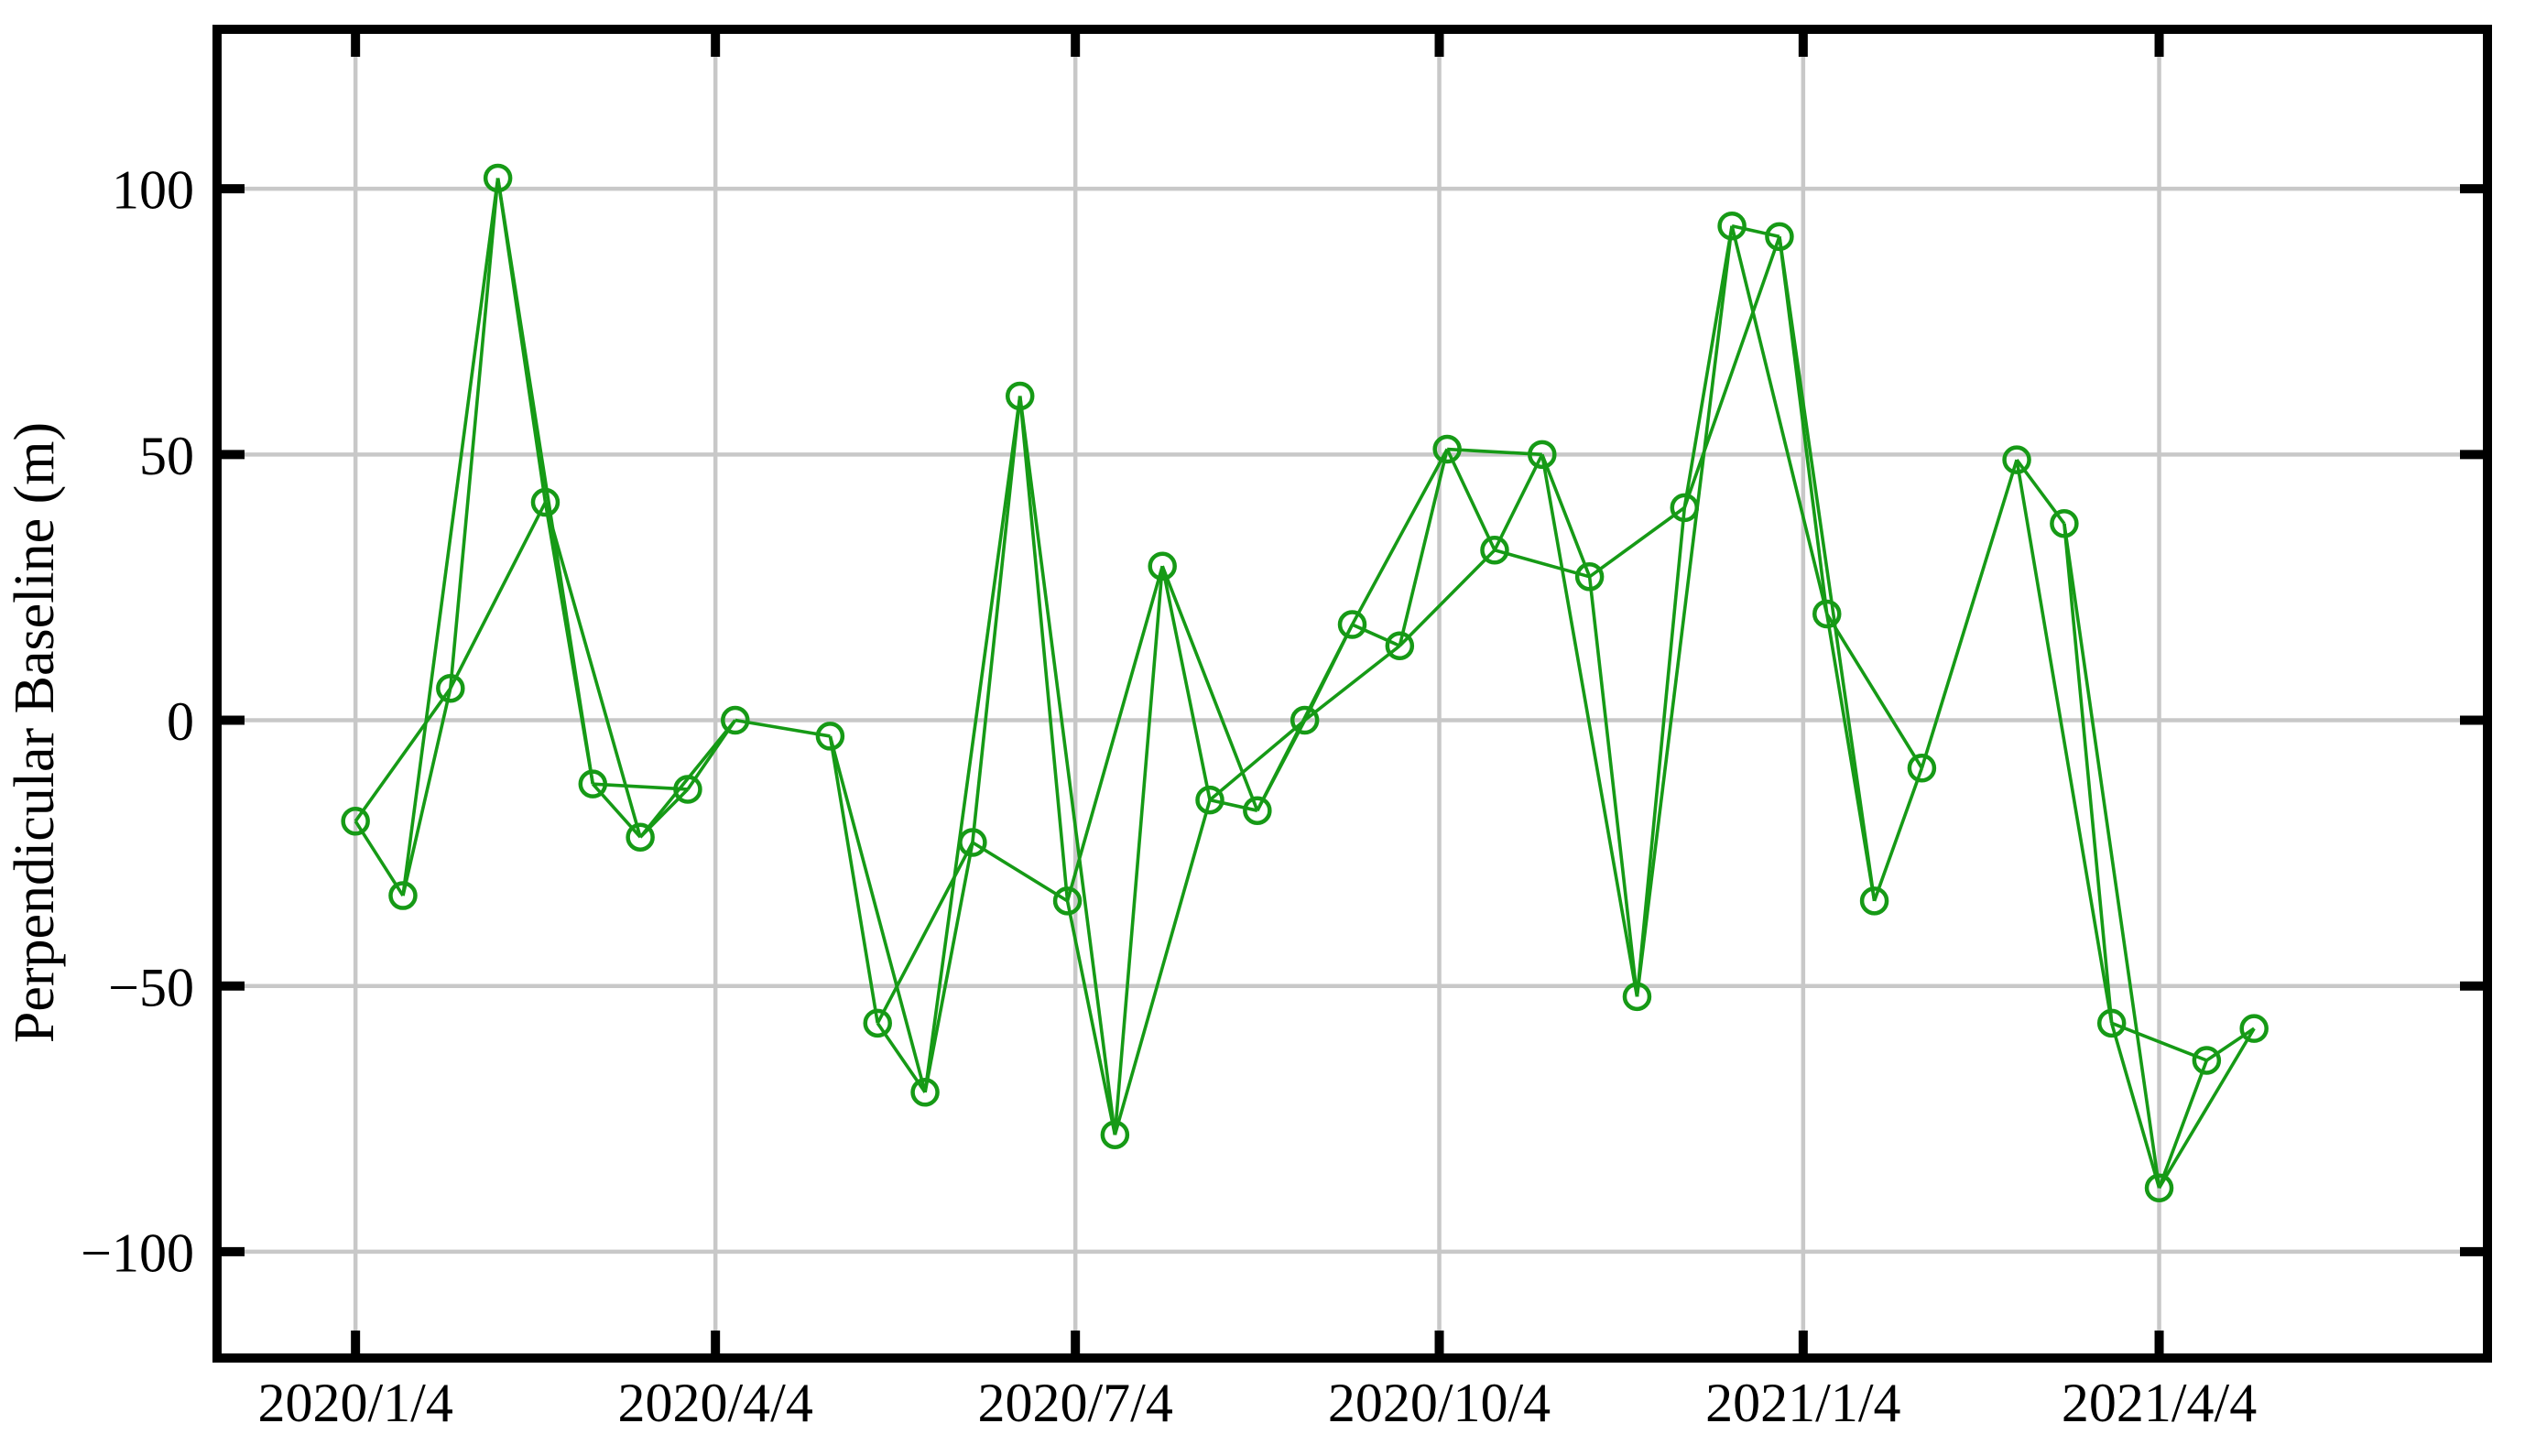  Describe the element at coordinates (1802, 1403) in the screenshot. I see `x-tick-label: 2021/1/4` at that location.